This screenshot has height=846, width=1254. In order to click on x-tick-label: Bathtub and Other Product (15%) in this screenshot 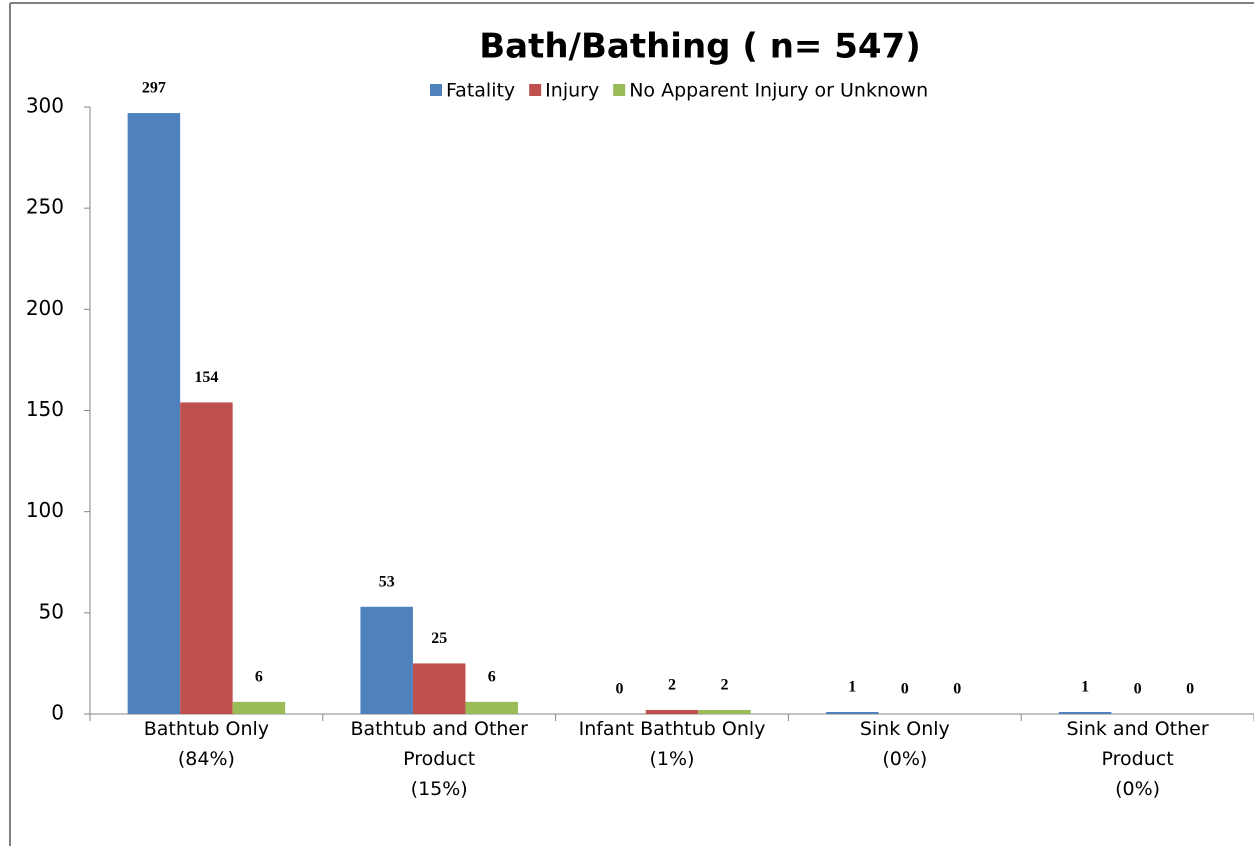, I will do `click(439, 759)`.